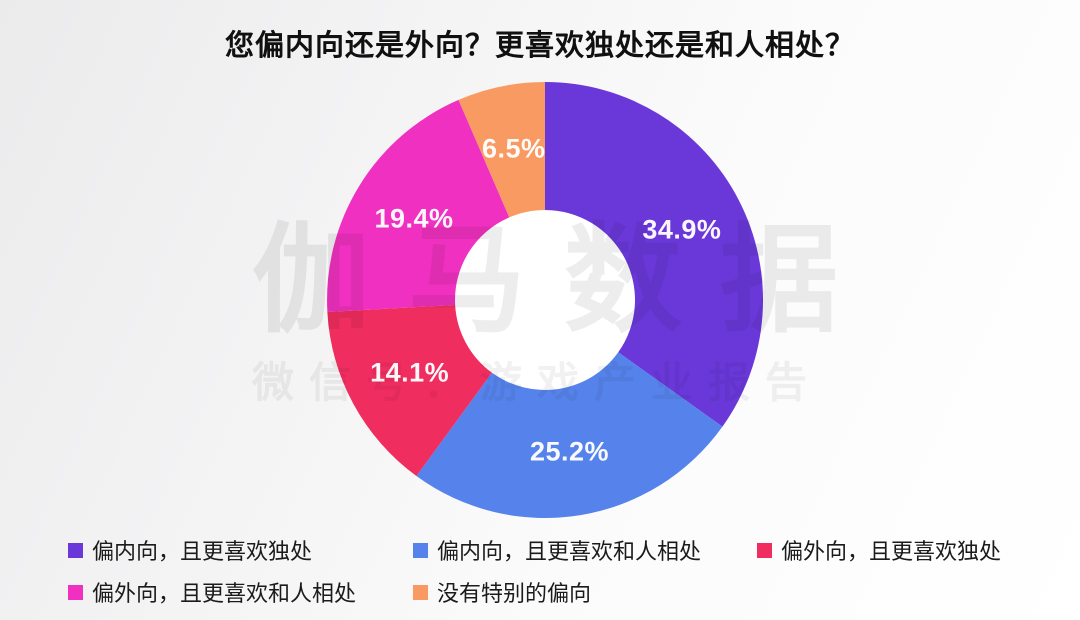 Image resolution: width=1080 pixels, height=620 pixels. I want to click on legend-label: 偏外向，且更喜欢独处, so click(891, 551).